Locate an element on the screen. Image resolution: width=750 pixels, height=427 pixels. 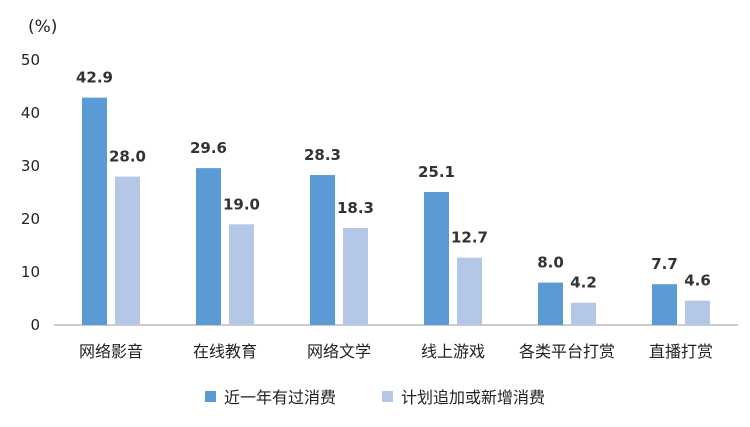
x-tick-label: 各类平台打赏 is located at coordinates (567, 351).